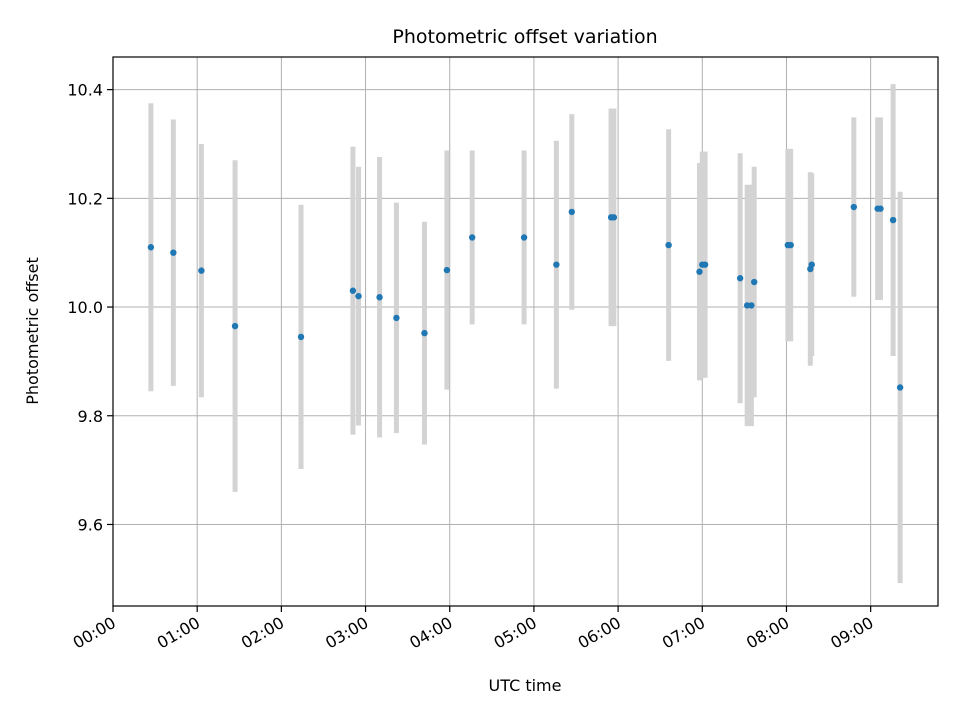 The image size is (960, 720). What do you see at coordinates (767, 633) in the screenshot?
I see `x-tick-label: 08:00` at bounding box center [767, 633].